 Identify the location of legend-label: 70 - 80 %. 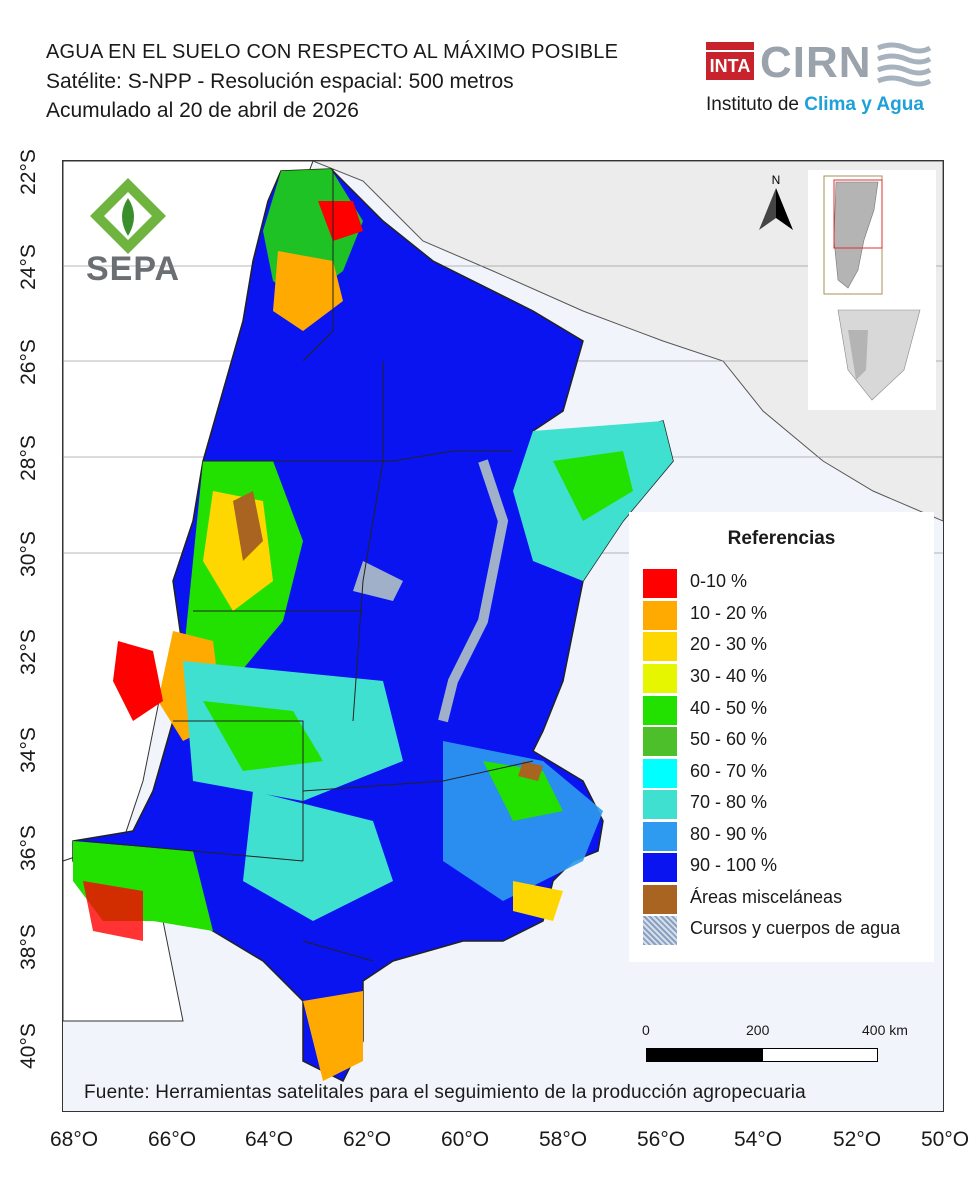
(729, 802).